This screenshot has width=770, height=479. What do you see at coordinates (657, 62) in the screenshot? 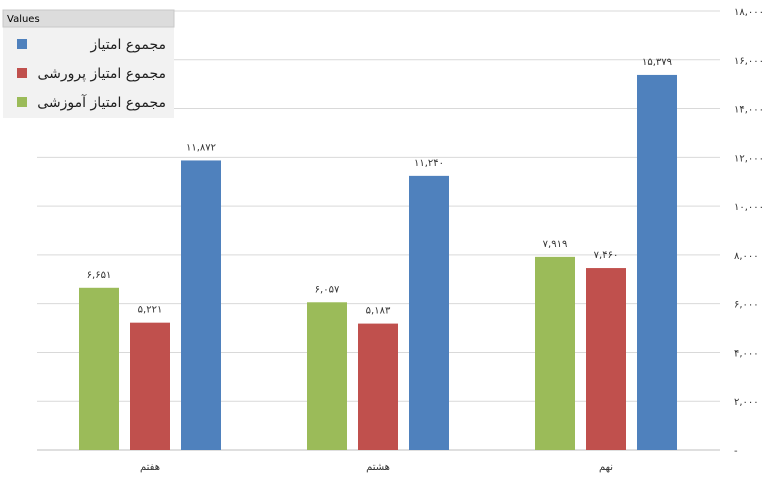
I see `data-label: ۱۵,۳۷۹` at bounding box center [657, 62].